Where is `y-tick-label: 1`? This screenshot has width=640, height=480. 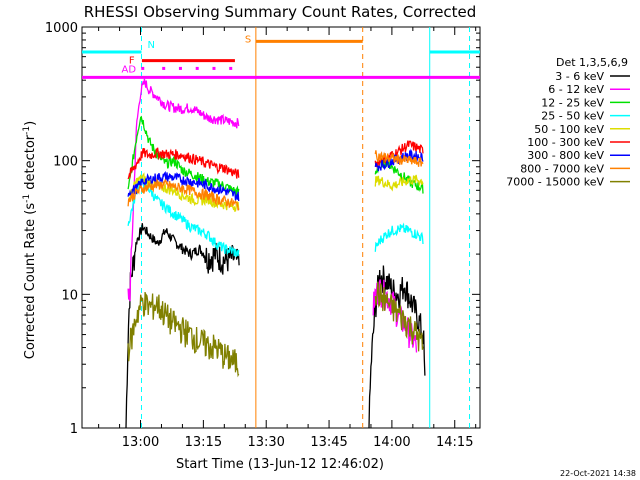 y-tick-label: 1 is located at coordinates (74, 429).